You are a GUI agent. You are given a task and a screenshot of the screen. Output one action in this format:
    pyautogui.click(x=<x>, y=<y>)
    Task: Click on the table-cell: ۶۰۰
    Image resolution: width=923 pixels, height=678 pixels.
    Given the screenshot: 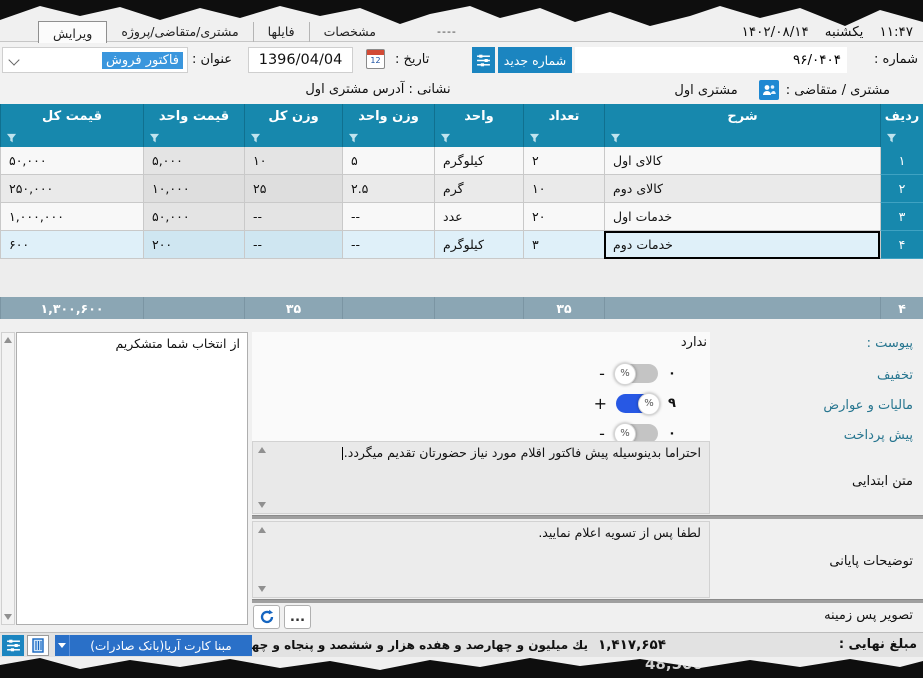 What is the action you would take?
    pyautogui.click(x=71, y=245)
    